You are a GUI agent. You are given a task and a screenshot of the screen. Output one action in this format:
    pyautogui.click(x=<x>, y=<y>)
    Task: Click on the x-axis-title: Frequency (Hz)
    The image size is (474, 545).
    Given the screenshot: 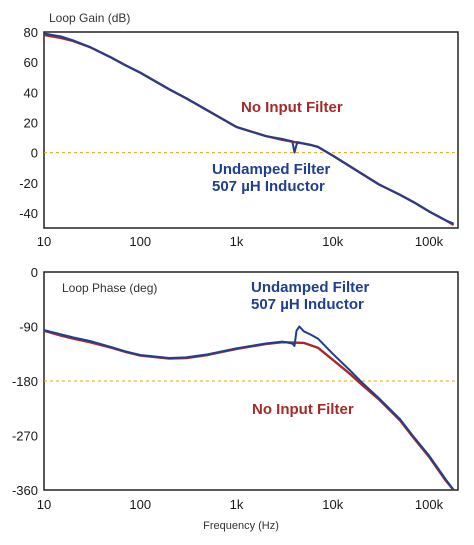 What is the action you would take?
    pyautogui.click(x=241, y=526)
    